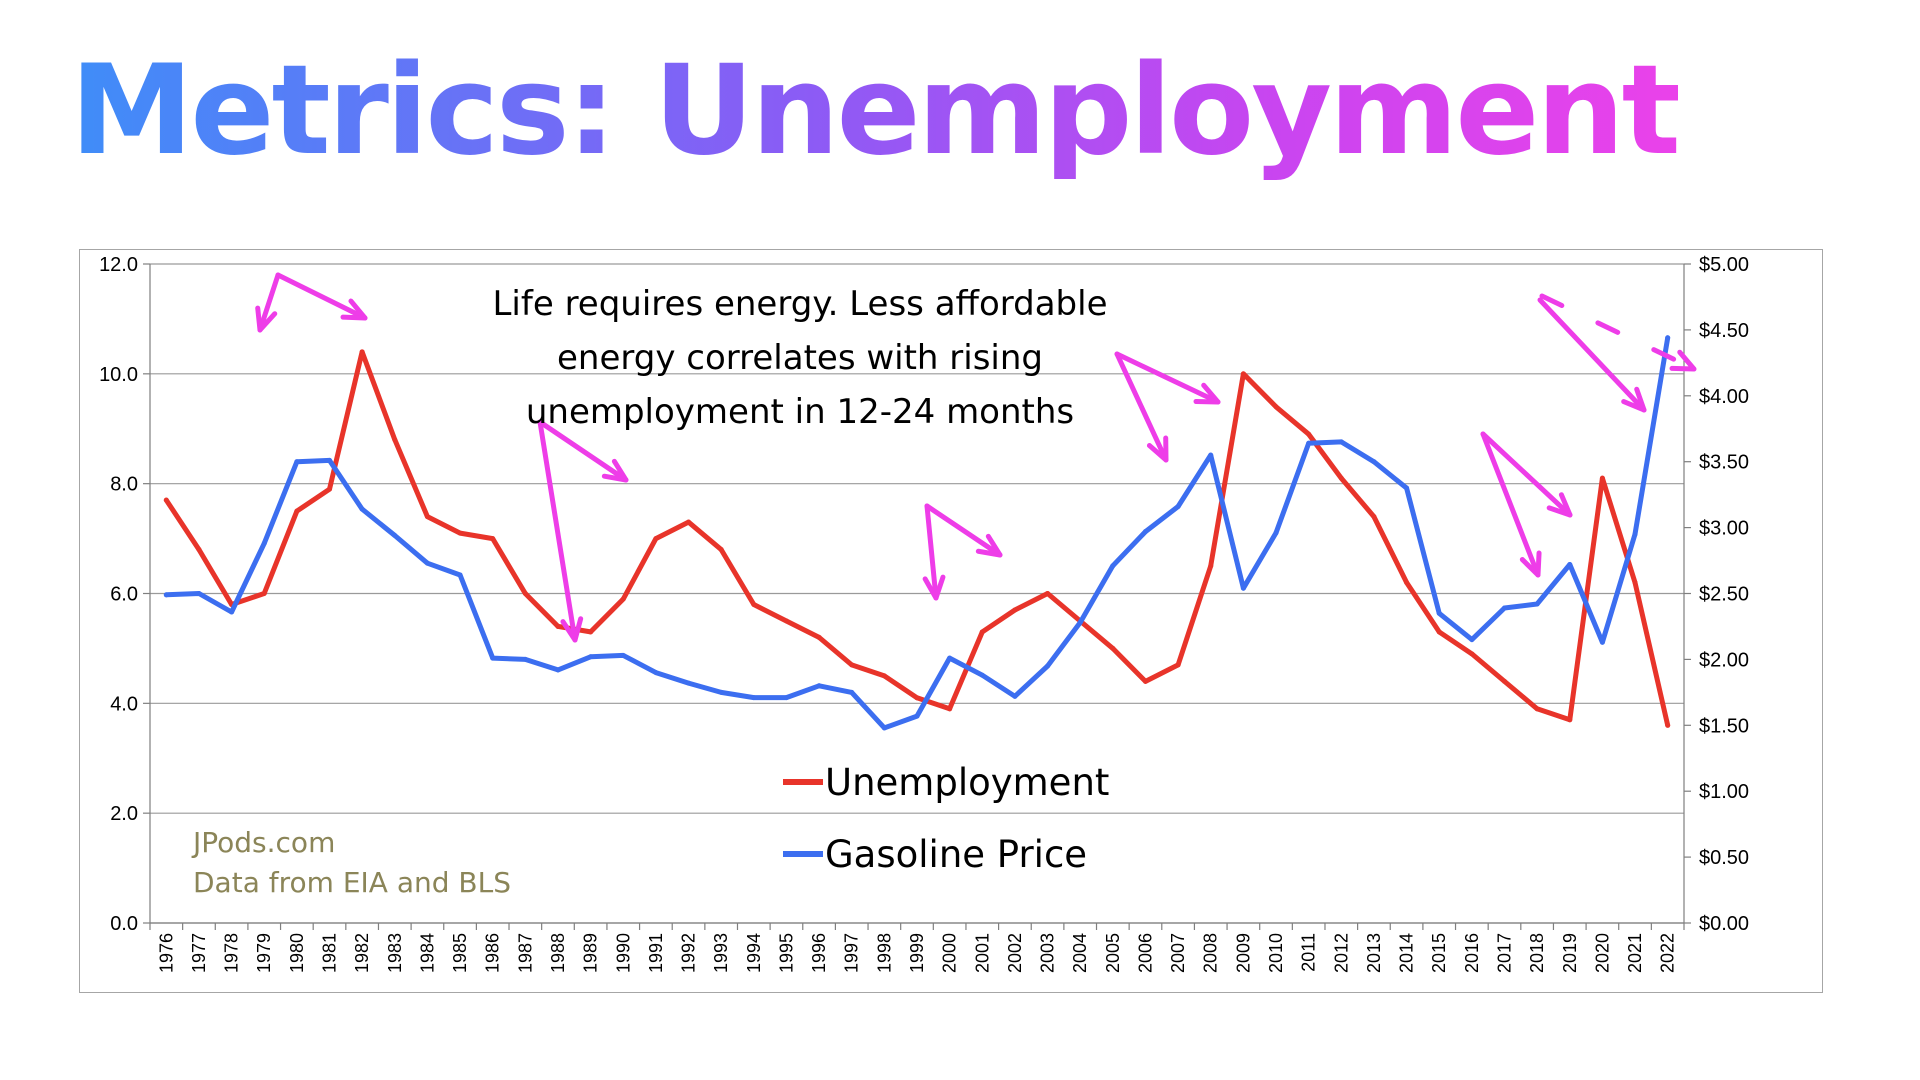 This screenshot has height=1080, width=1920. What do you see at coordinates (1504, 953) in the screenshot?
I see `x-tick-label: 2017` at bounding box center [1504, 953].